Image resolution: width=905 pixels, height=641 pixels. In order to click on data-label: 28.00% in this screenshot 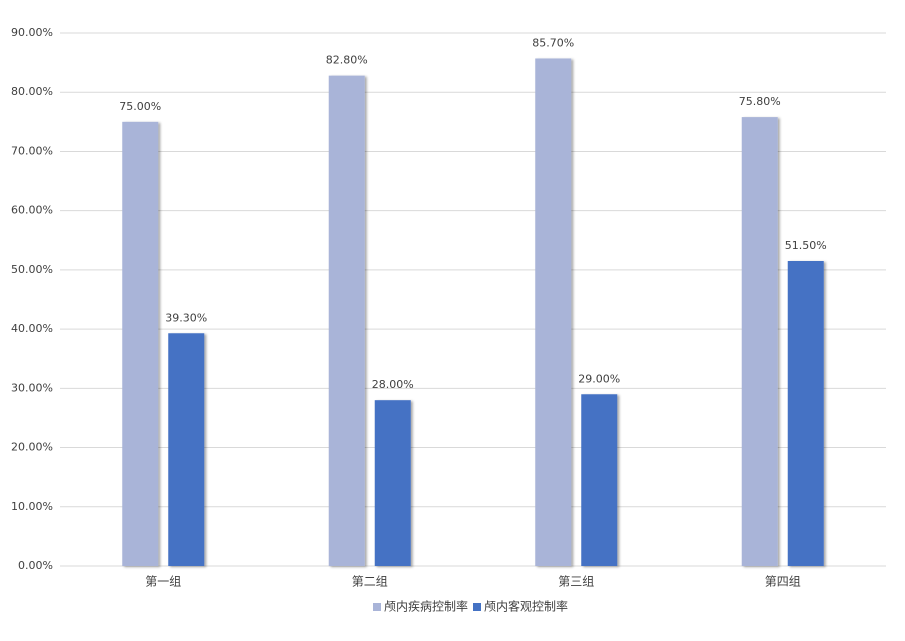, I will do `click(393, 384)`.